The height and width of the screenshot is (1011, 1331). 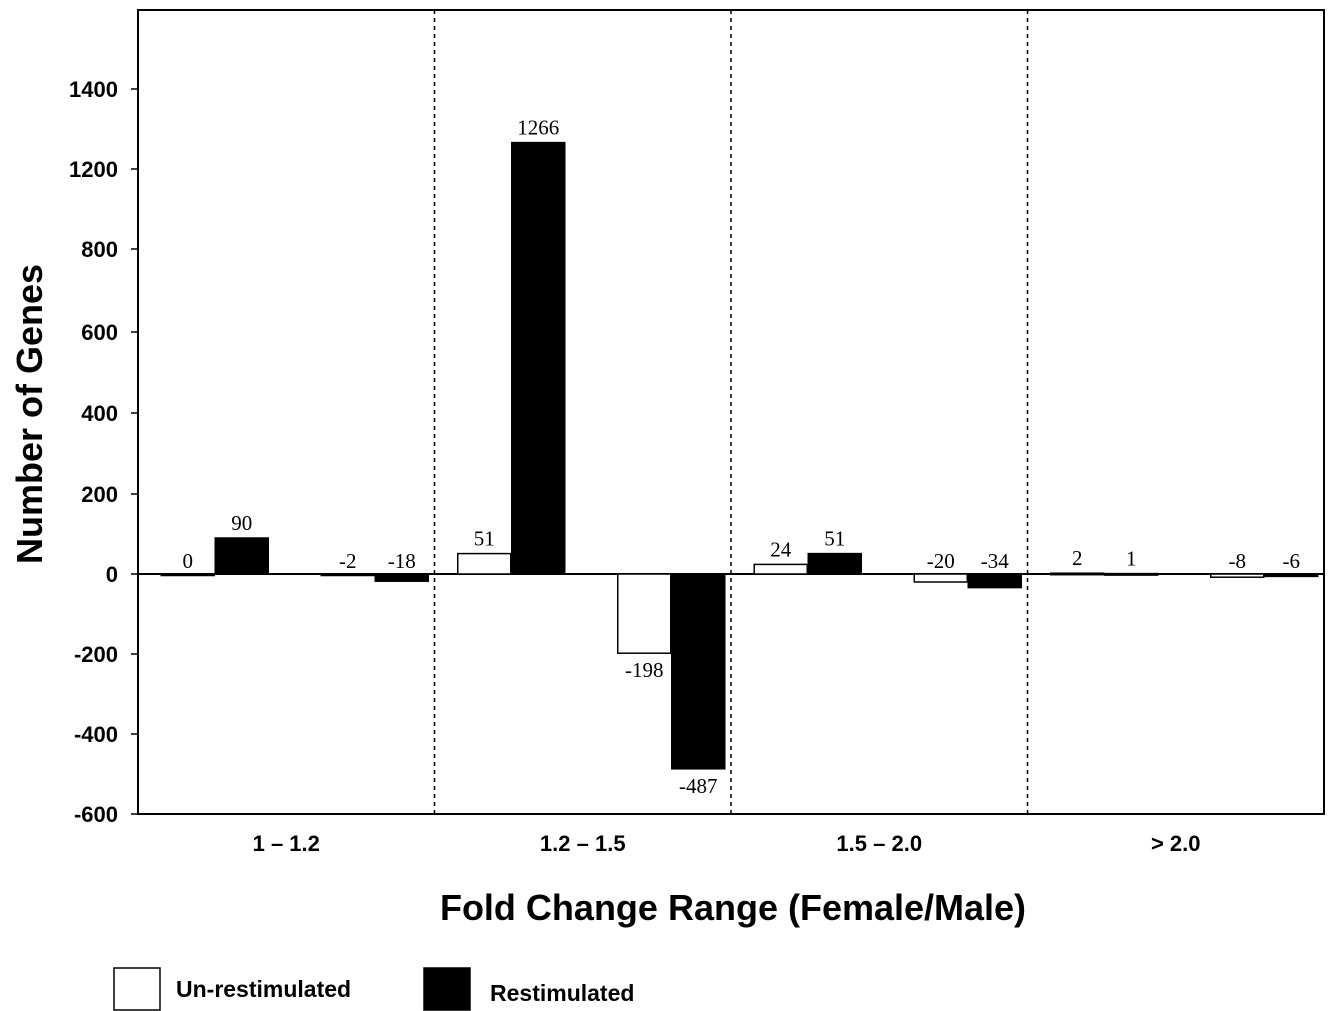 What do you see at coordinates (941, 561) in the screenshot?
I see `bar-value-label: -20` at bounding box center [941, 561].